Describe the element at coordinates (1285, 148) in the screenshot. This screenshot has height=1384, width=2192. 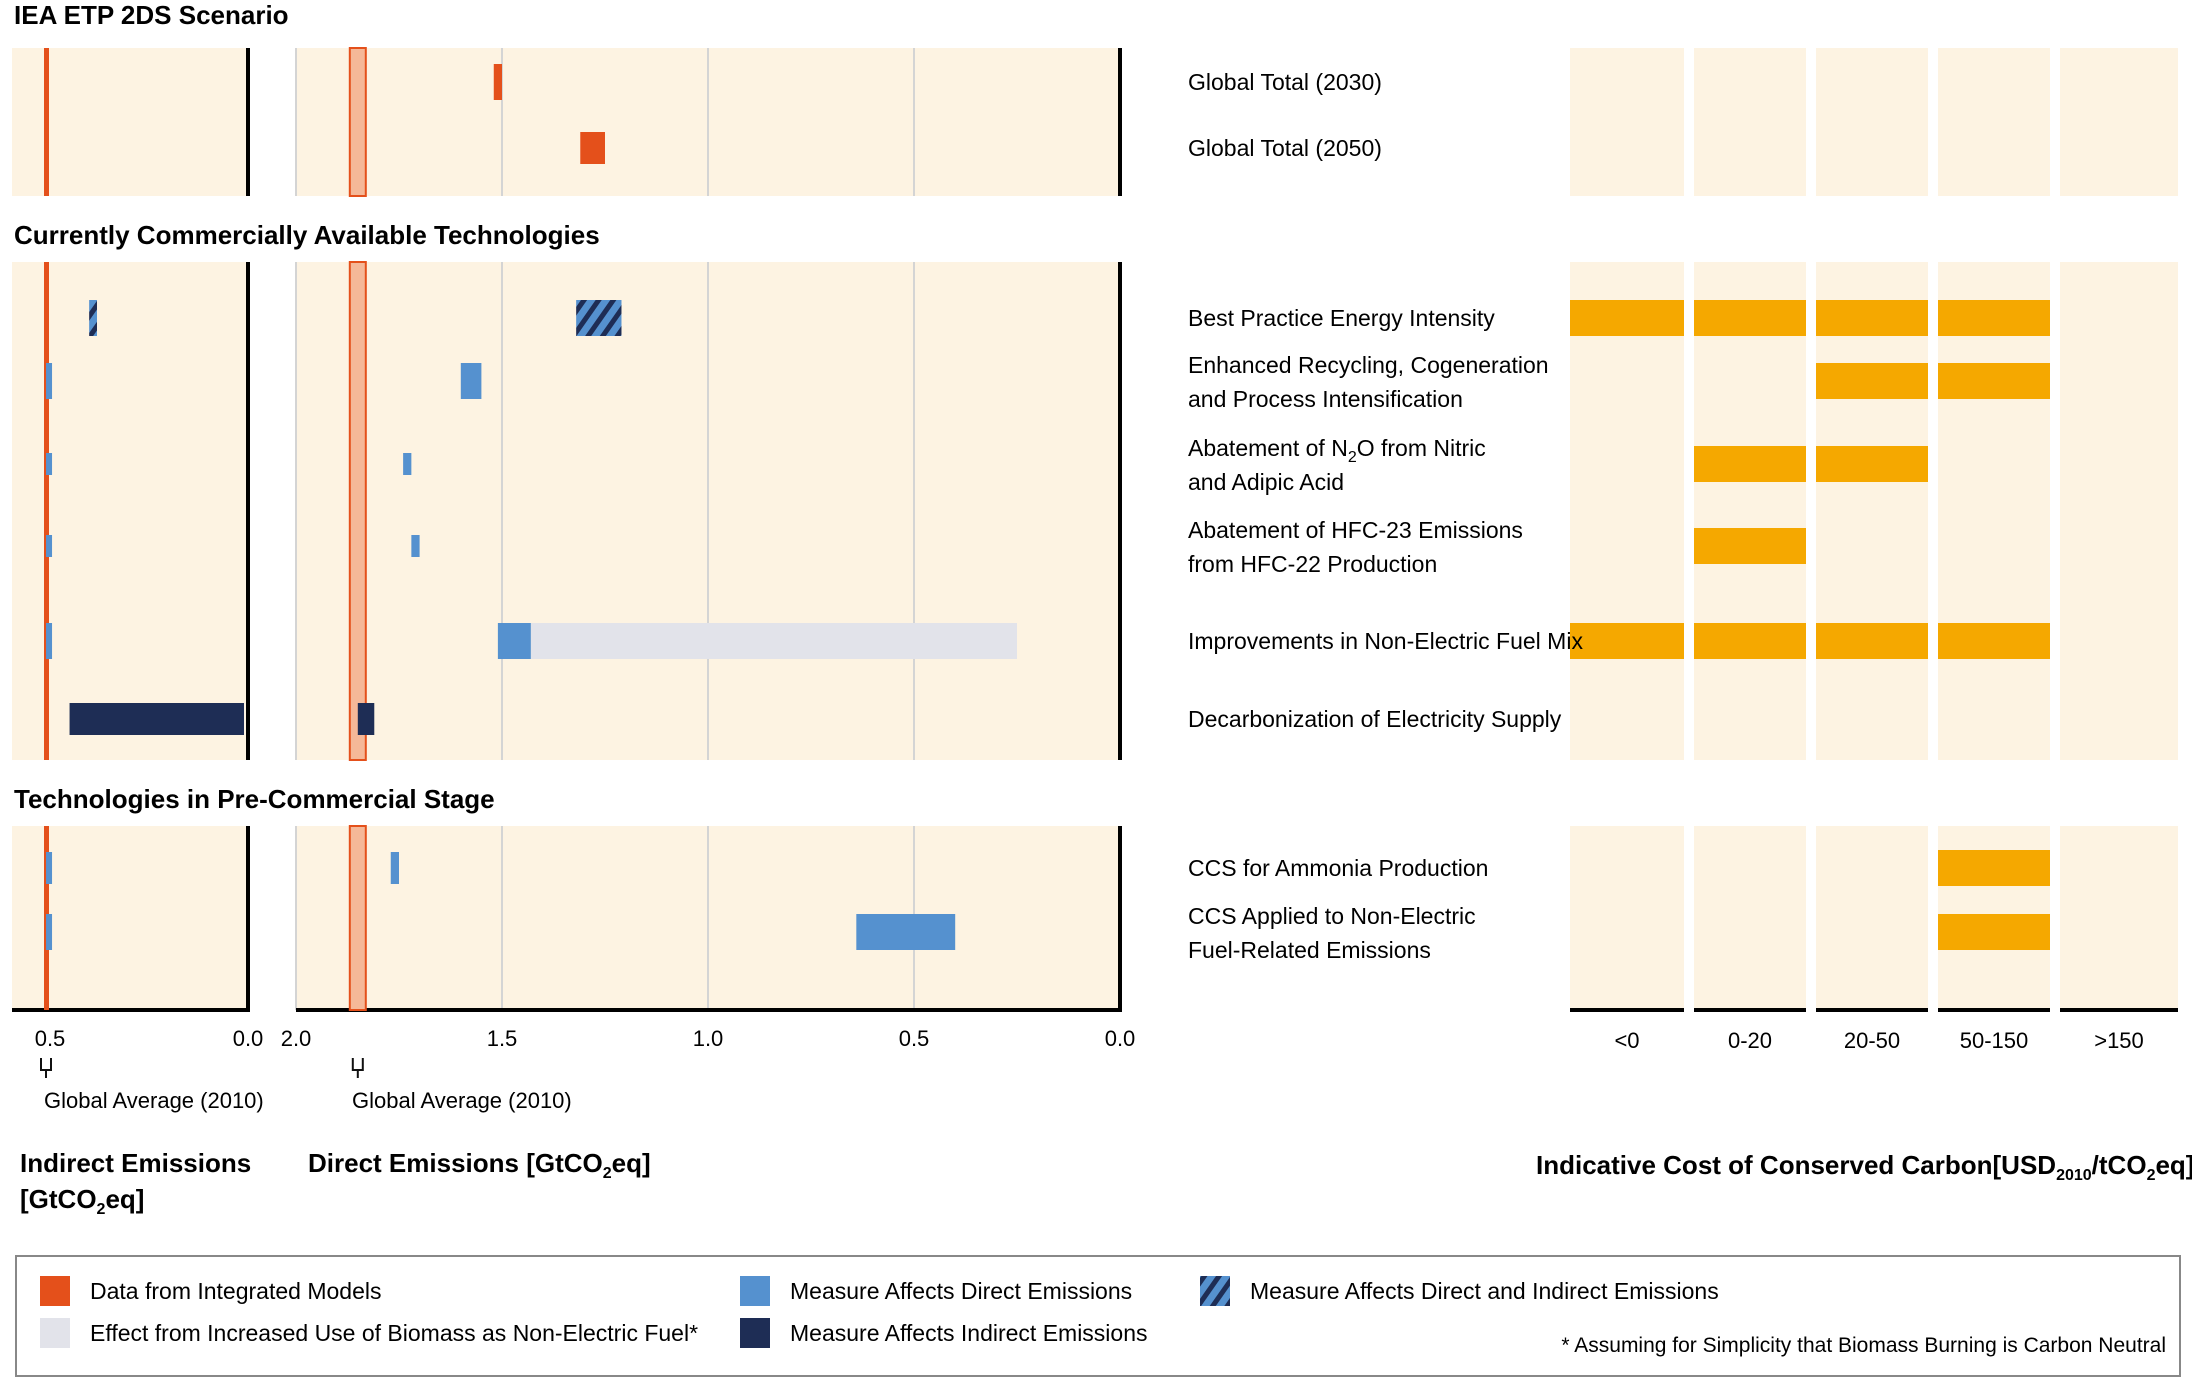
I see `row-label: Global Total (2050)` at that location.